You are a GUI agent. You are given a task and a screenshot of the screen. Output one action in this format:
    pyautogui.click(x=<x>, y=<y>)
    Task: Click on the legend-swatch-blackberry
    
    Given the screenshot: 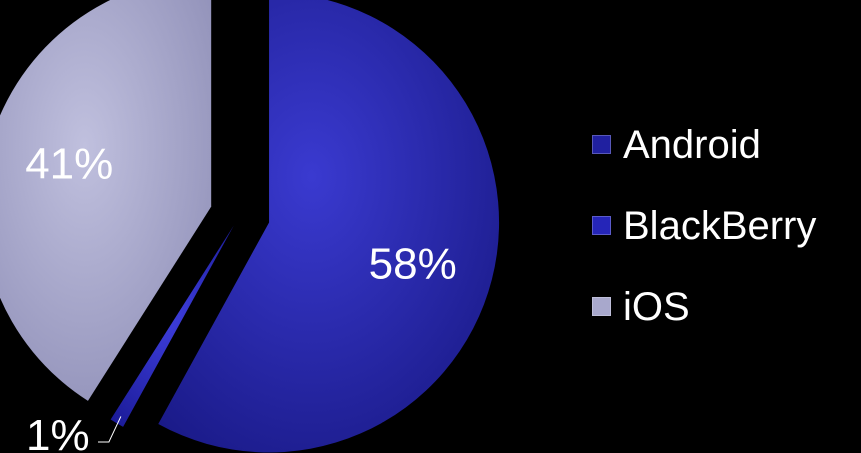 What is the action you would take?
    pyautogui.click(x=601, y=225)
    